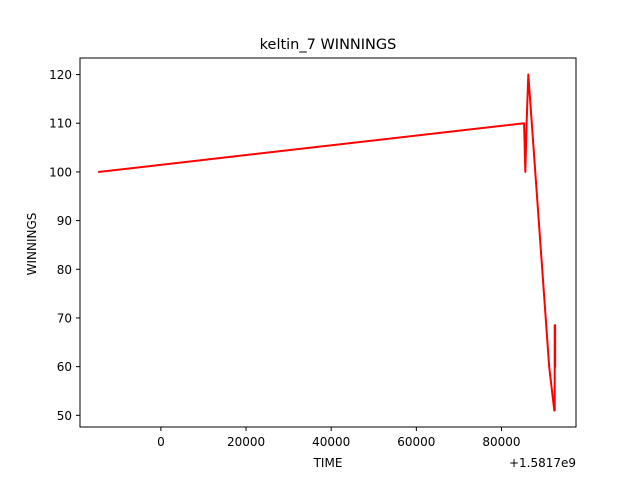 The height and width of the screenshot is (480, 640). Describe the element at coordinates (32, 244) in the screenshot. I see `y-axis-label: WINNINGS` at that location.